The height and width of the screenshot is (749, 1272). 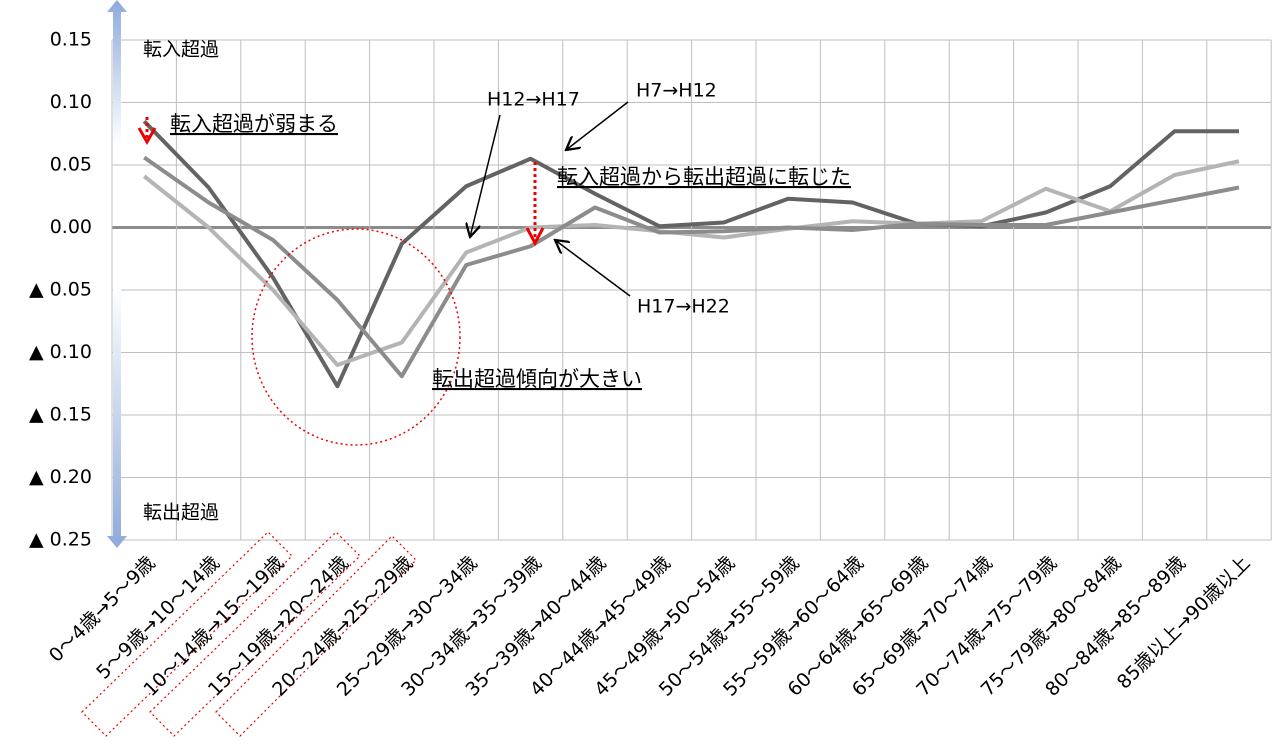 What do you see at coordinates (60, 477) in the screenshot?
I see `y-tick-label: ▲ 0.20` at bounding box center [60, 477].